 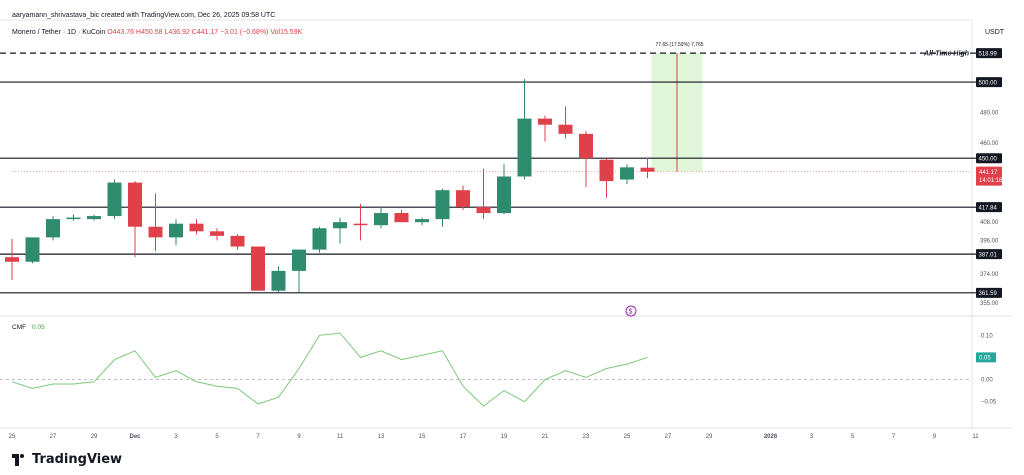 I want to click on level-price-label: 450.00, so click(x=988, y=159).